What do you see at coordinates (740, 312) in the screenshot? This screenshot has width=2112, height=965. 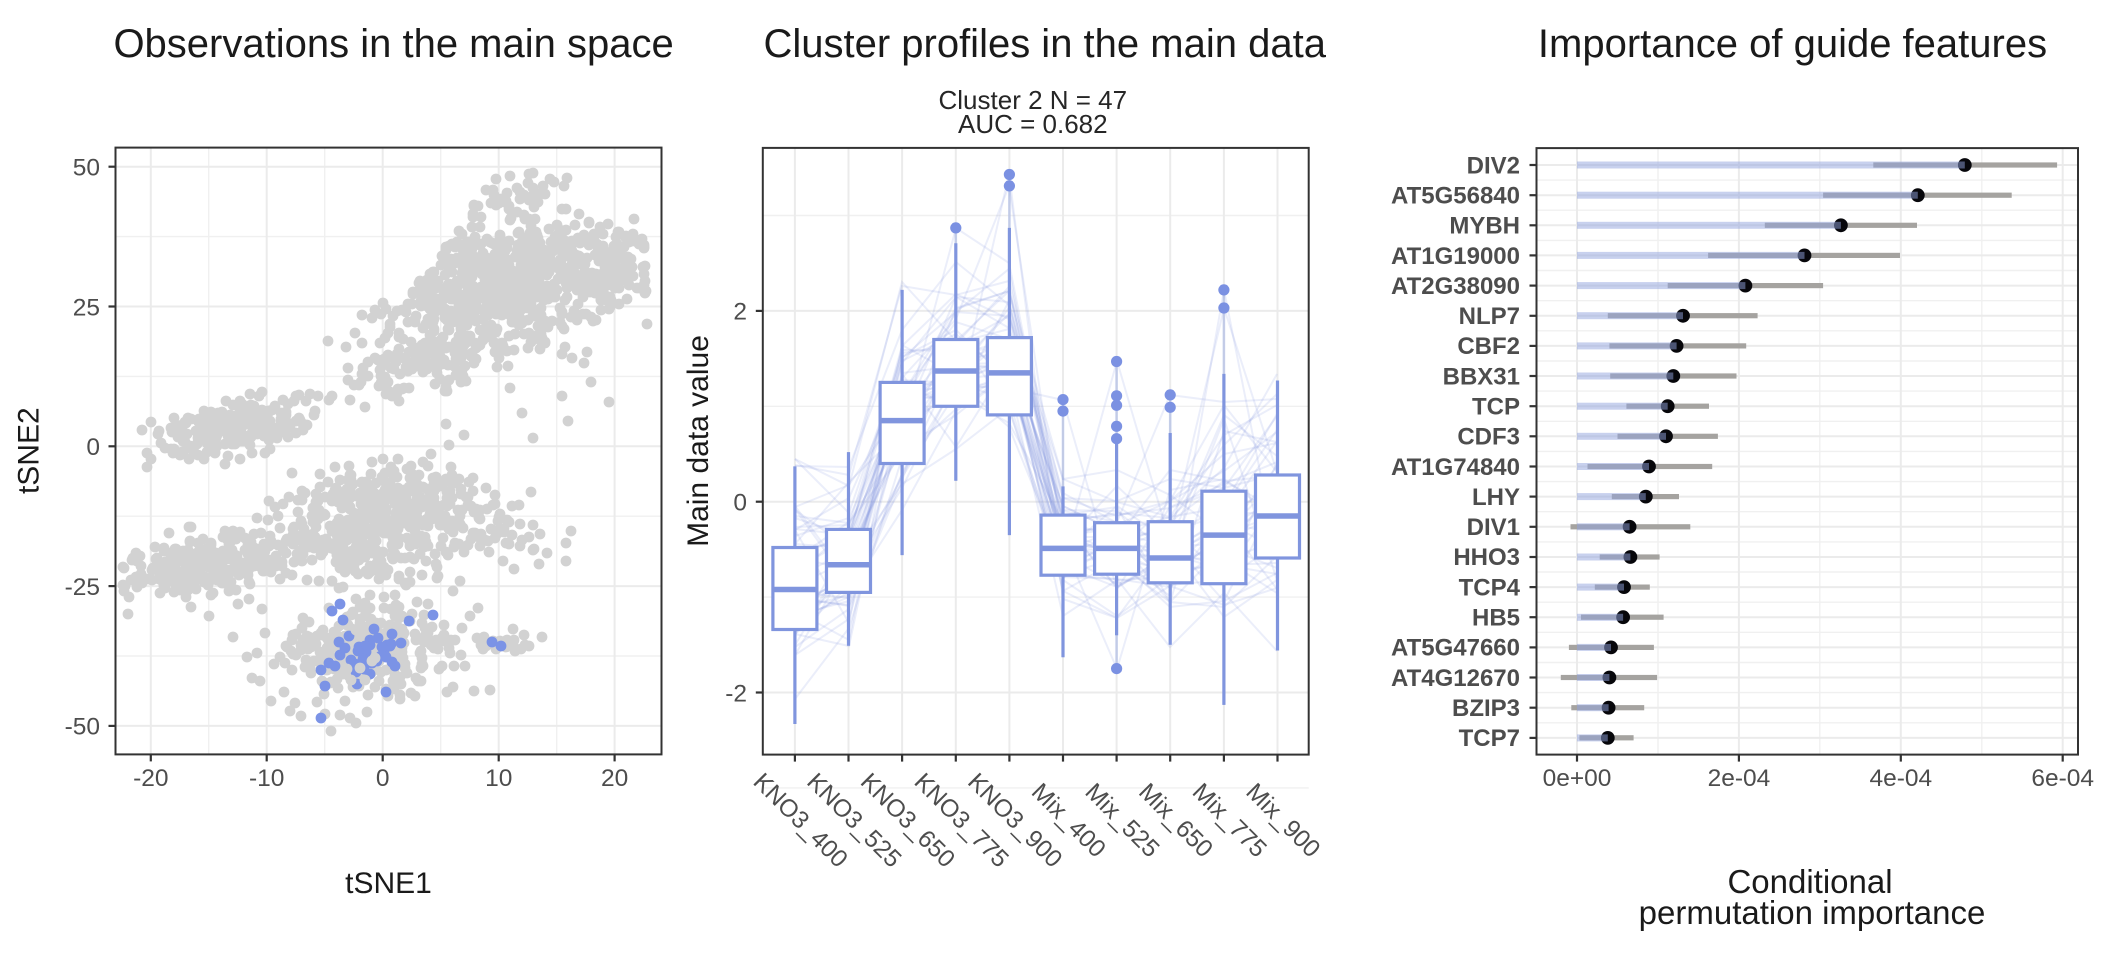 I see `svg-text: 2` at bounding box center [740, 312].